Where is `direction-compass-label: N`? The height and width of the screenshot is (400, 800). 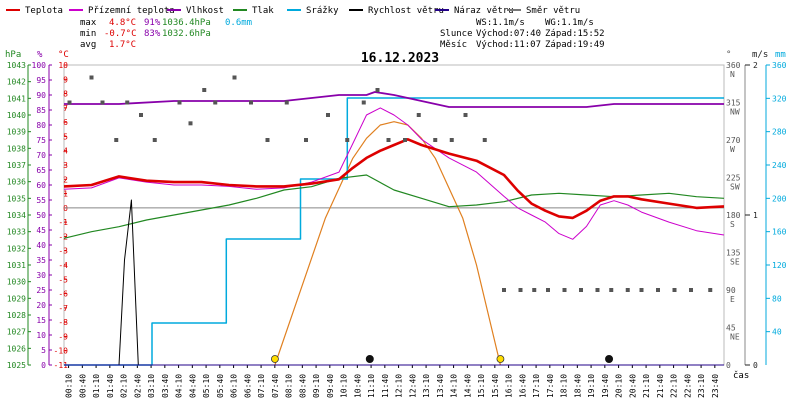
direction-compass-label: N is located at coordinates (732, 74).